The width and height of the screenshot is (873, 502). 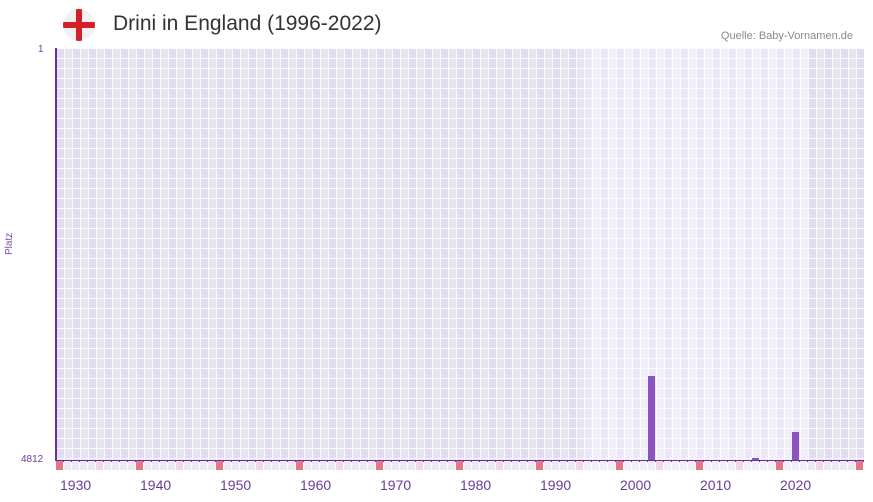 What do you see at coordinates (716, 485) in the screenshot?
I see `x-tick-2010: 2010` at bounding box center [716, 485].